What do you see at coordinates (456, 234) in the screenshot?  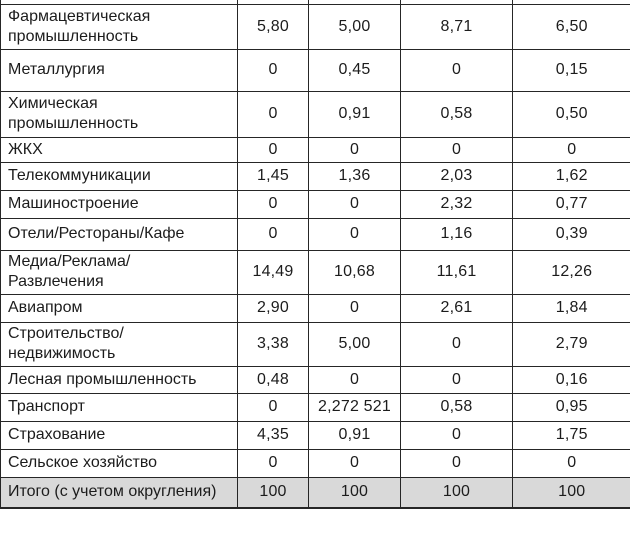 I see `value-cell: 1,16` at bounding box center [456, 234].